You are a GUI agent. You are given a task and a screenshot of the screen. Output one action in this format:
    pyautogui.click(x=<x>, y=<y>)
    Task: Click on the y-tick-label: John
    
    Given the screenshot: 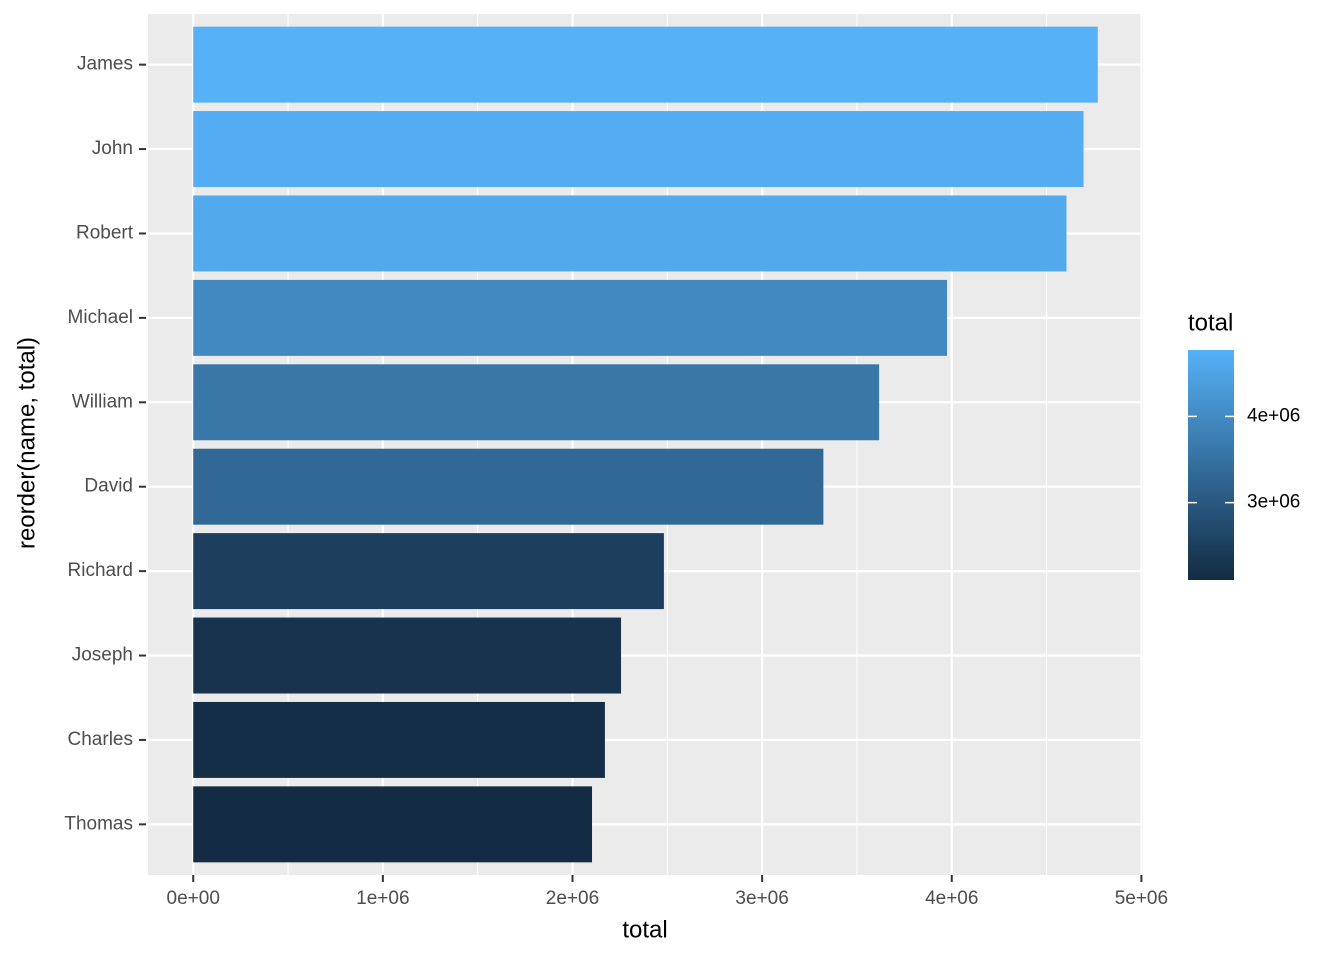 What is the action you would take?
    pyautogui.click(x=112, y=148)
    